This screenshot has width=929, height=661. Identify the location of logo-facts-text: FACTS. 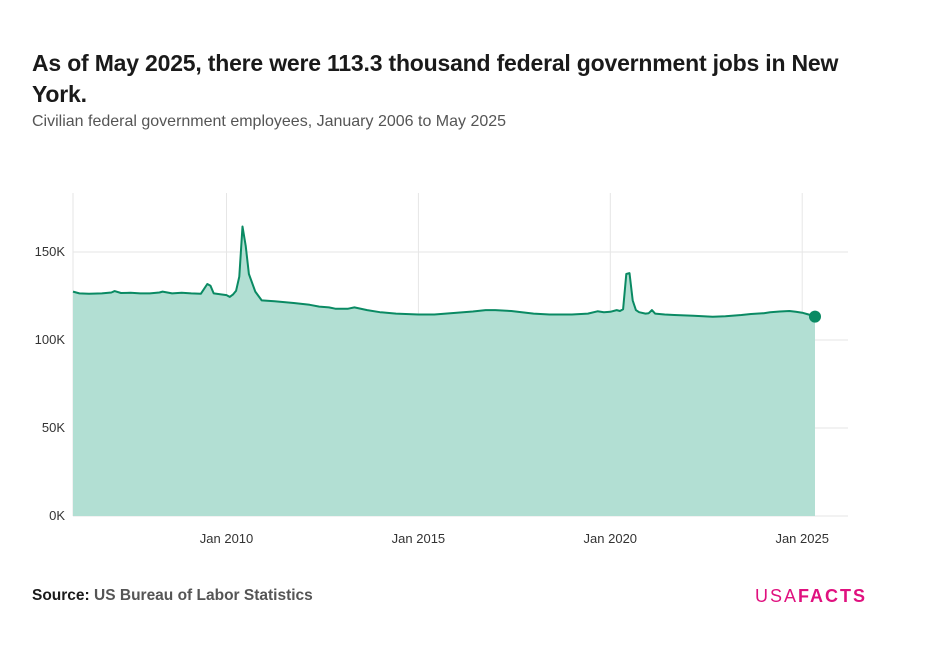
(833, 596).